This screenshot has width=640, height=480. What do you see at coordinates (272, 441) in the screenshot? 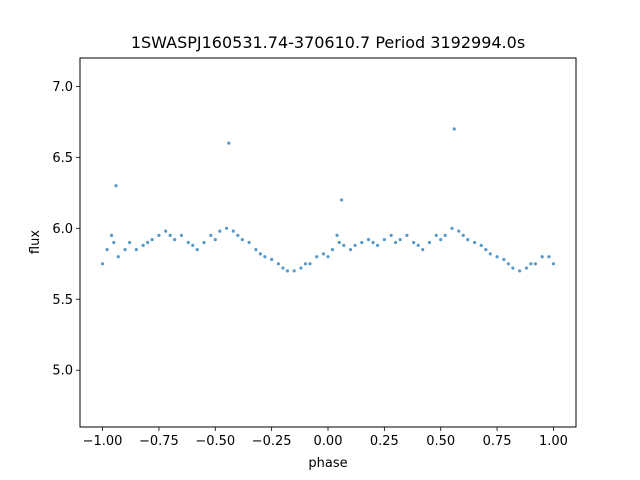
I see `x-tick-label: −0.25` at bounding box center [272, 441].